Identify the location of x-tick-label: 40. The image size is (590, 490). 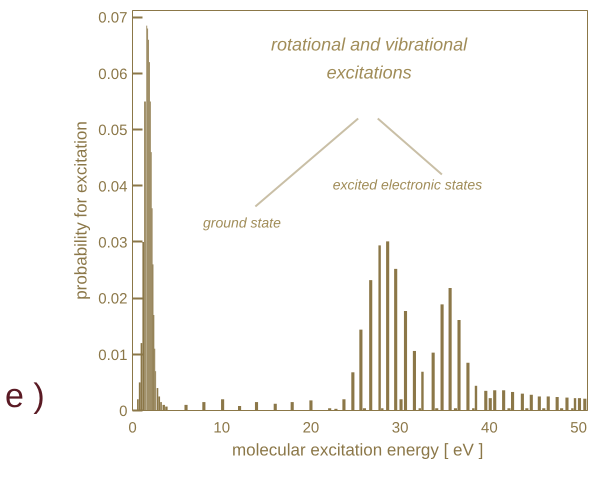
(489, 428).